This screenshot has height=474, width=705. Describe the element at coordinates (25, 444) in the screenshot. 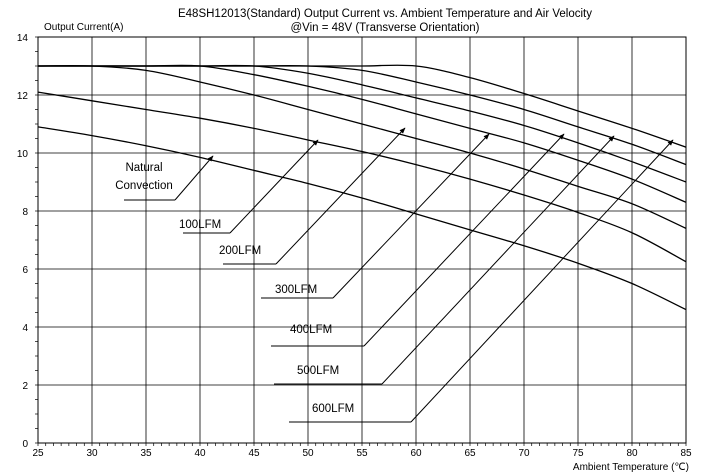

I see `y-tick-label: 0` at that location.